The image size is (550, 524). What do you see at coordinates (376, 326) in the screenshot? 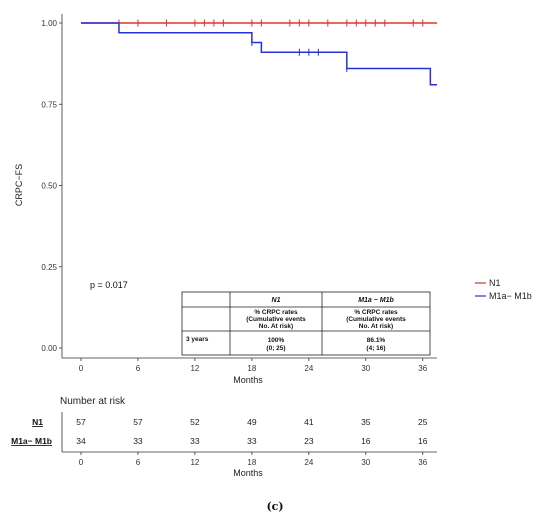
I see `inset-sub-m1-3: No. At risk)` at bounding box center [376, 326].